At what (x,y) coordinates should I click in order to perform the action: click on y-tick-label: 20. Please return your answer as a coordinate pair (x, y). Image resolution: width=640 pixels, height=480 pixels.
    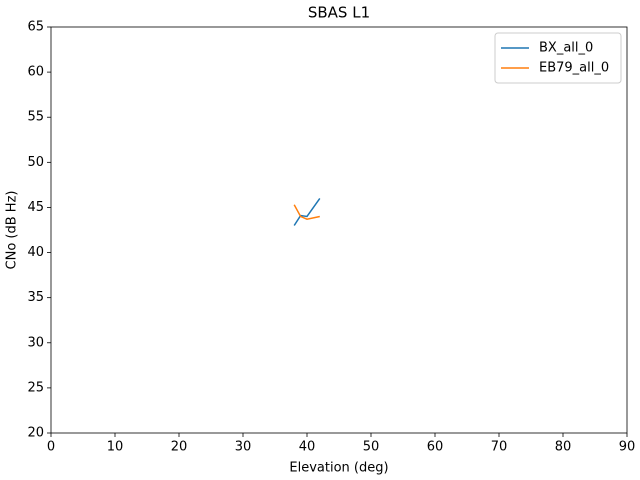
    Looking at the image, I should click on (35, 433).